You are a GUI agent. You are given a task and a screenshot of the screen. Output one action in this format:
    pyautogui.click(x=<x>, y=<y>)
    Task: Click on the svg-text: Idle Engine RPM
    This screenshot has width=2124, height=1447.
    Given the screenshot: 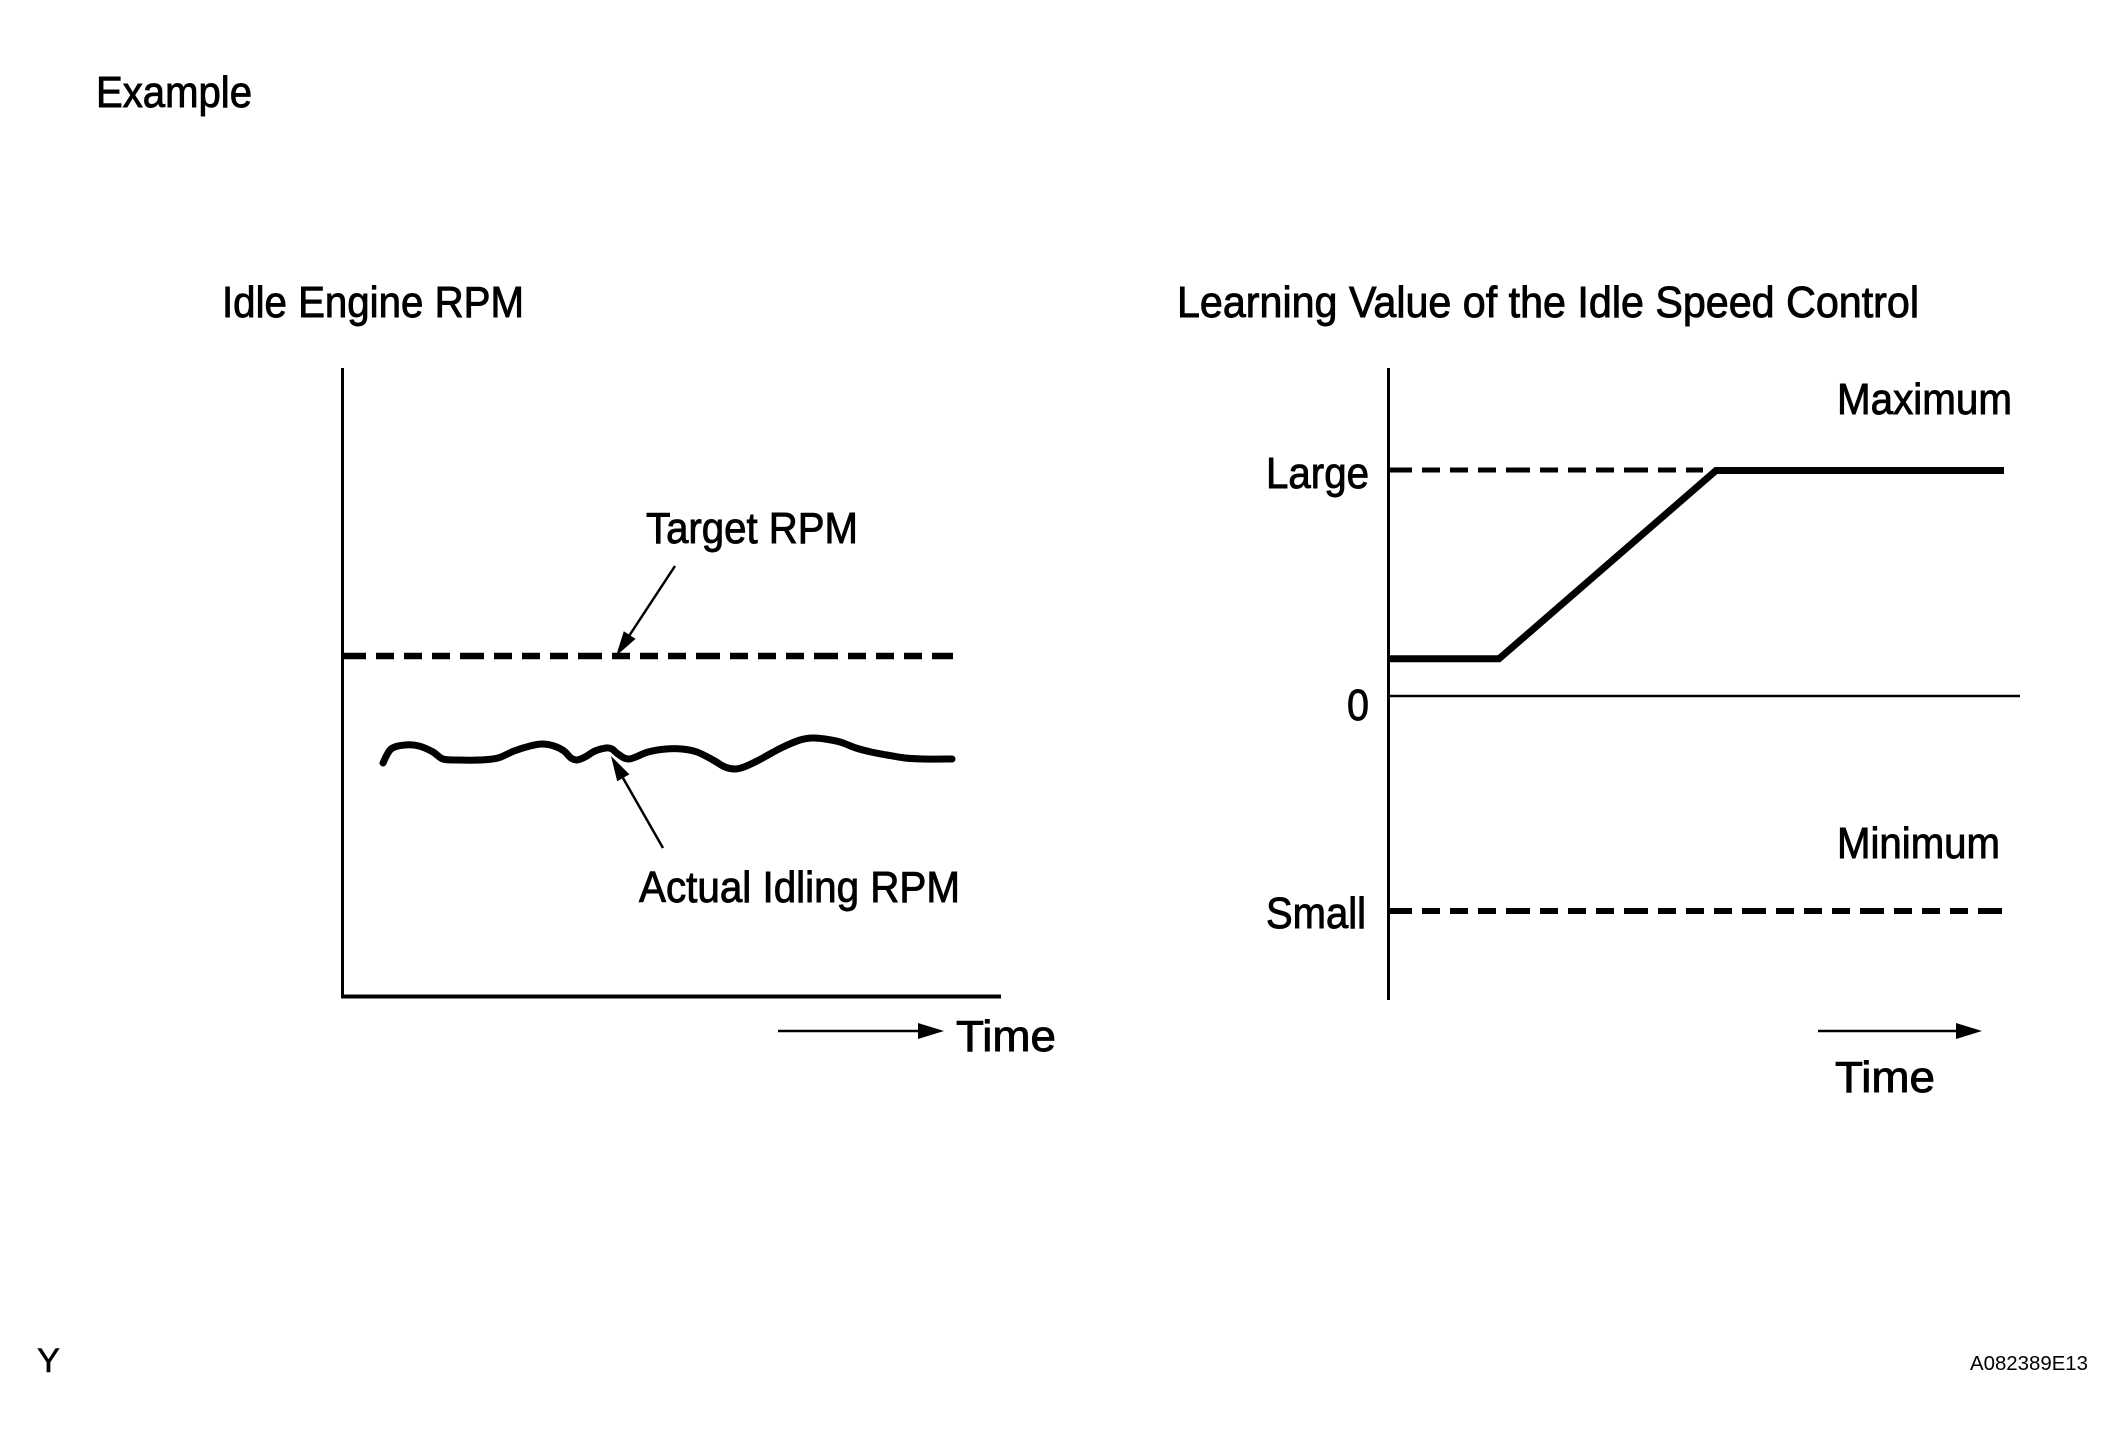 What is the action you would take?
    pyautogui.click(x=373, y=302)
    